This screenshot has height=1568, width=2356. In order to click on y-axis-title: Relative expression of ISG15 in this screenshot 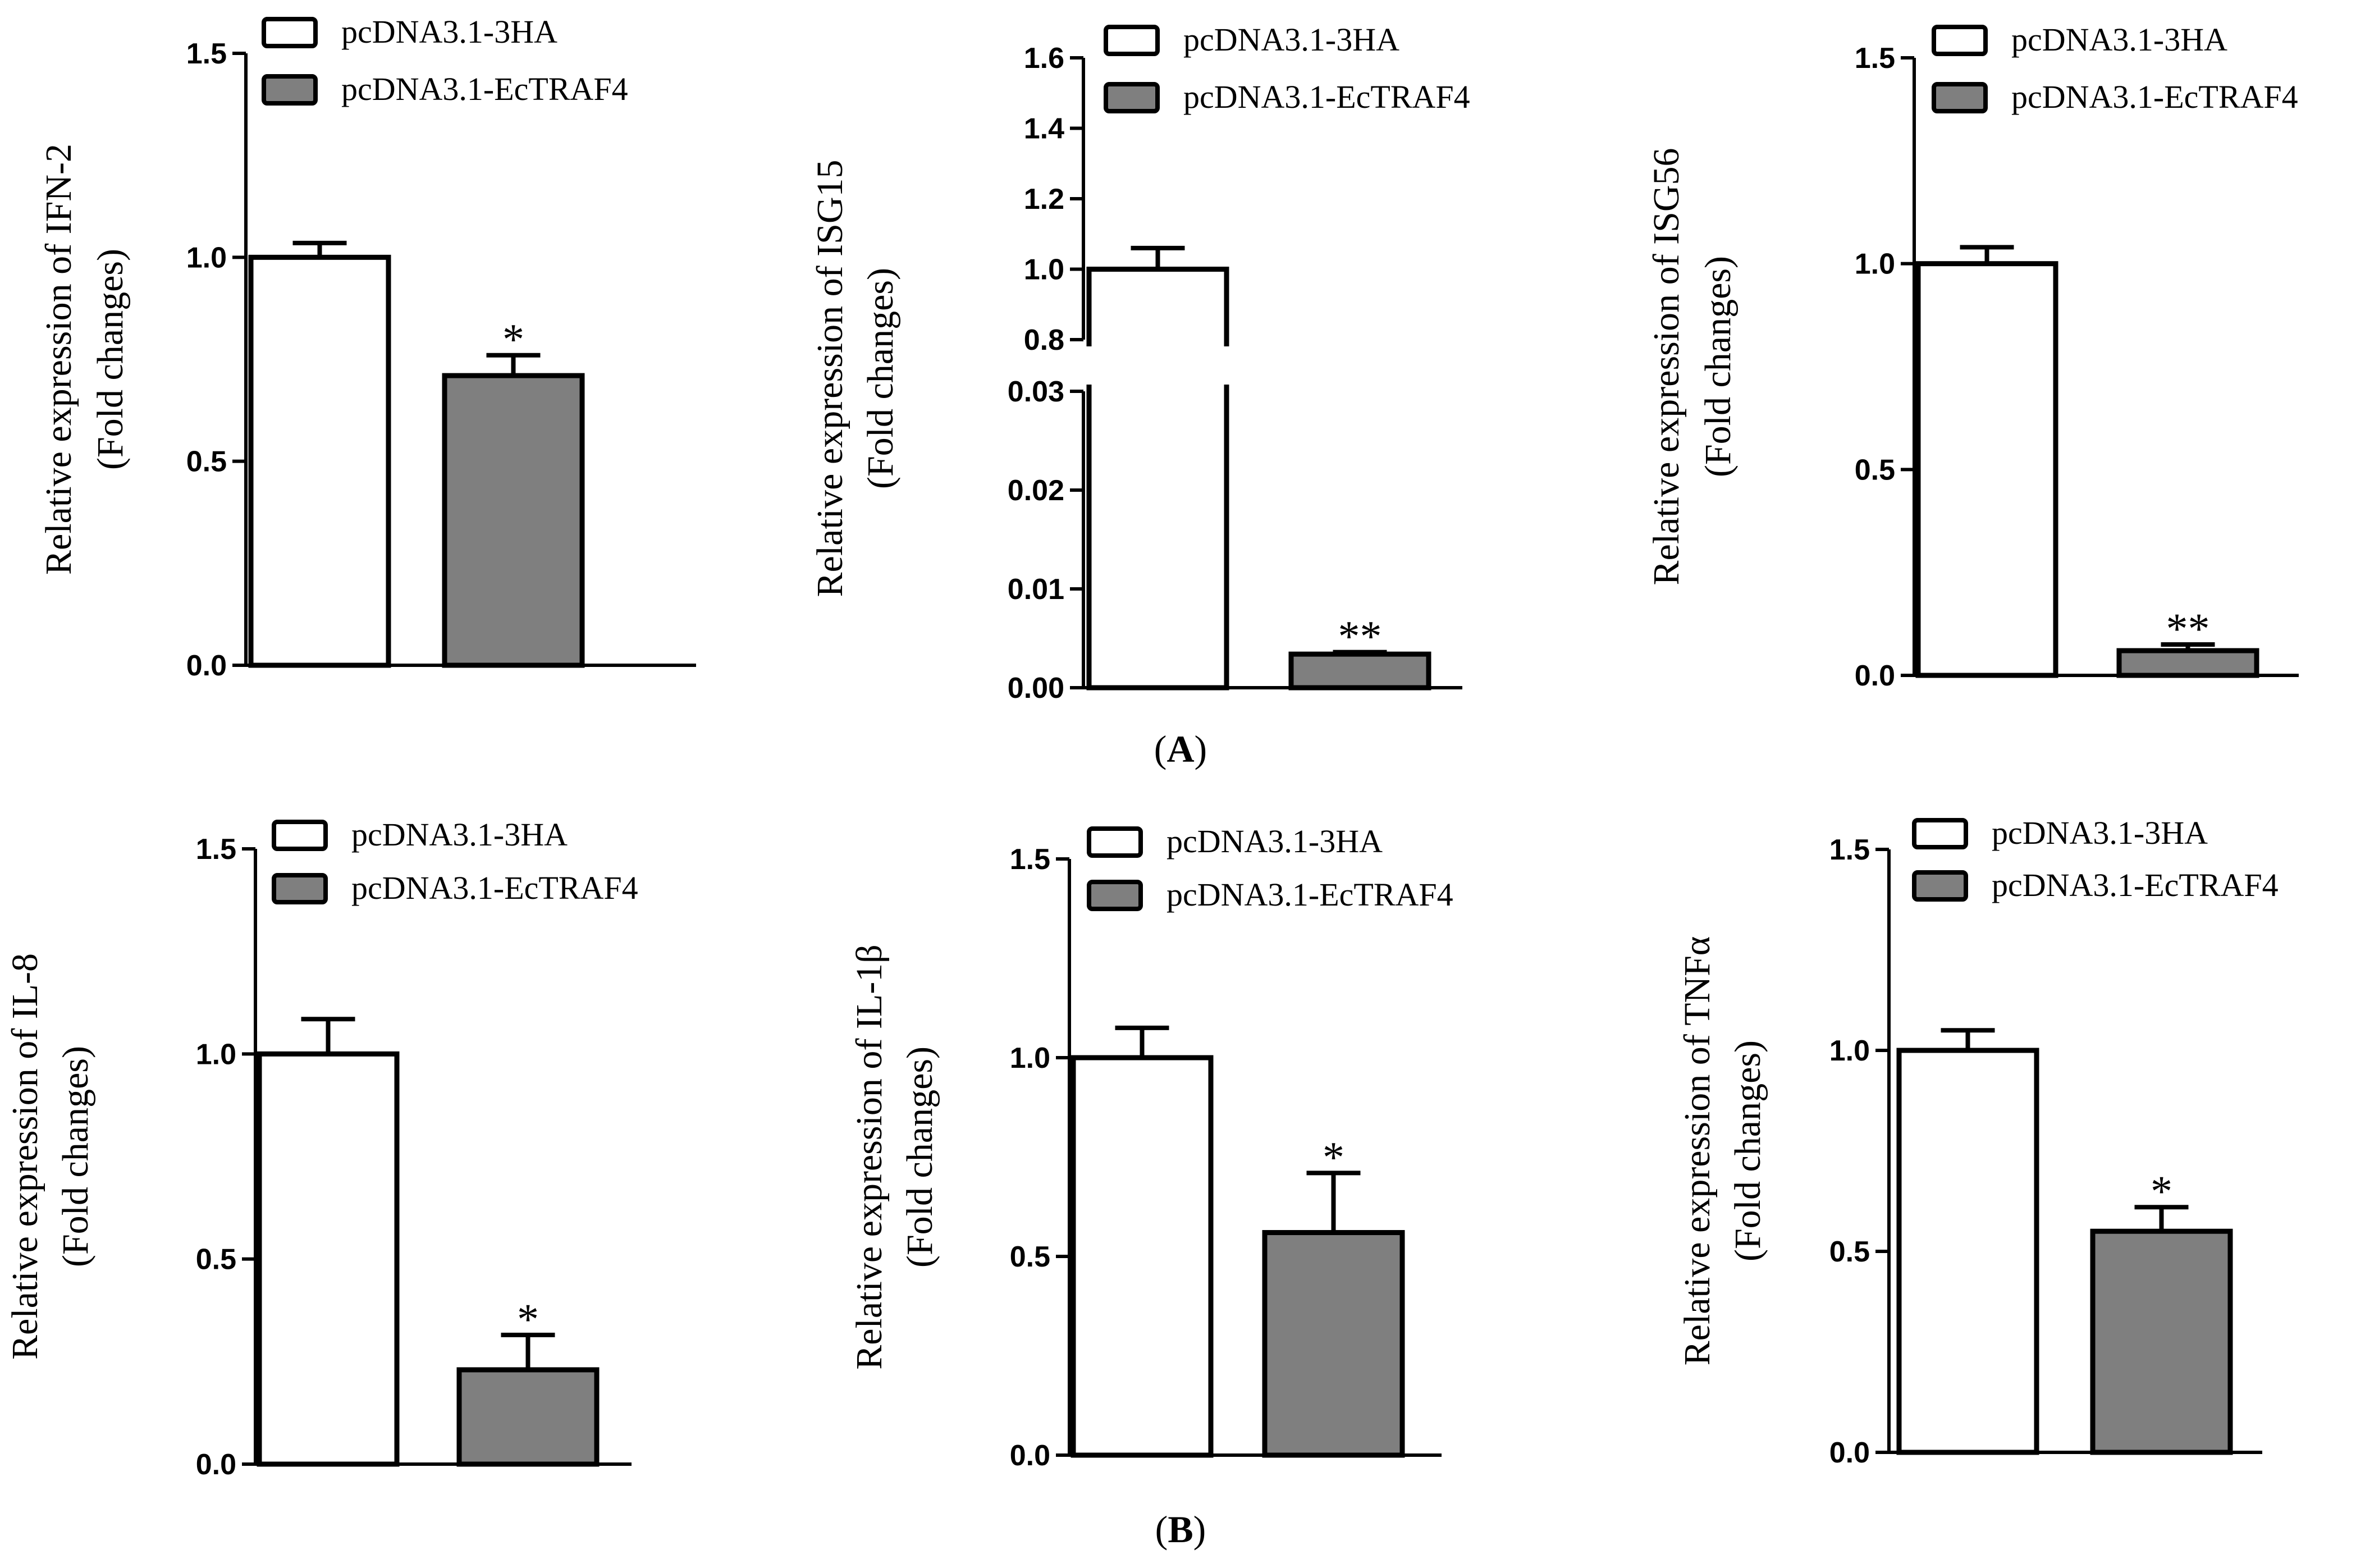, I will do `click(829, 378)`.